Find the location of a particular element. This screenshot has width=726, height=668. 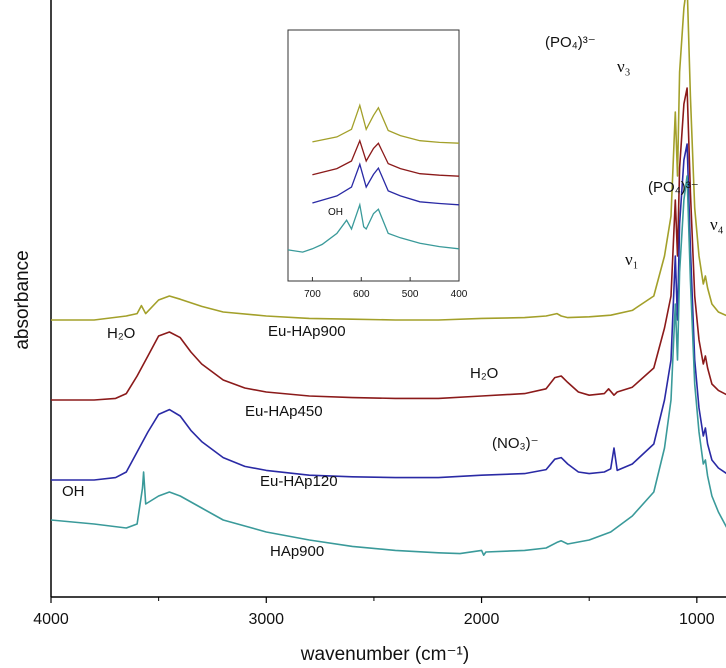

y-axis-title: absorbance is located at coordinates (22, 299).